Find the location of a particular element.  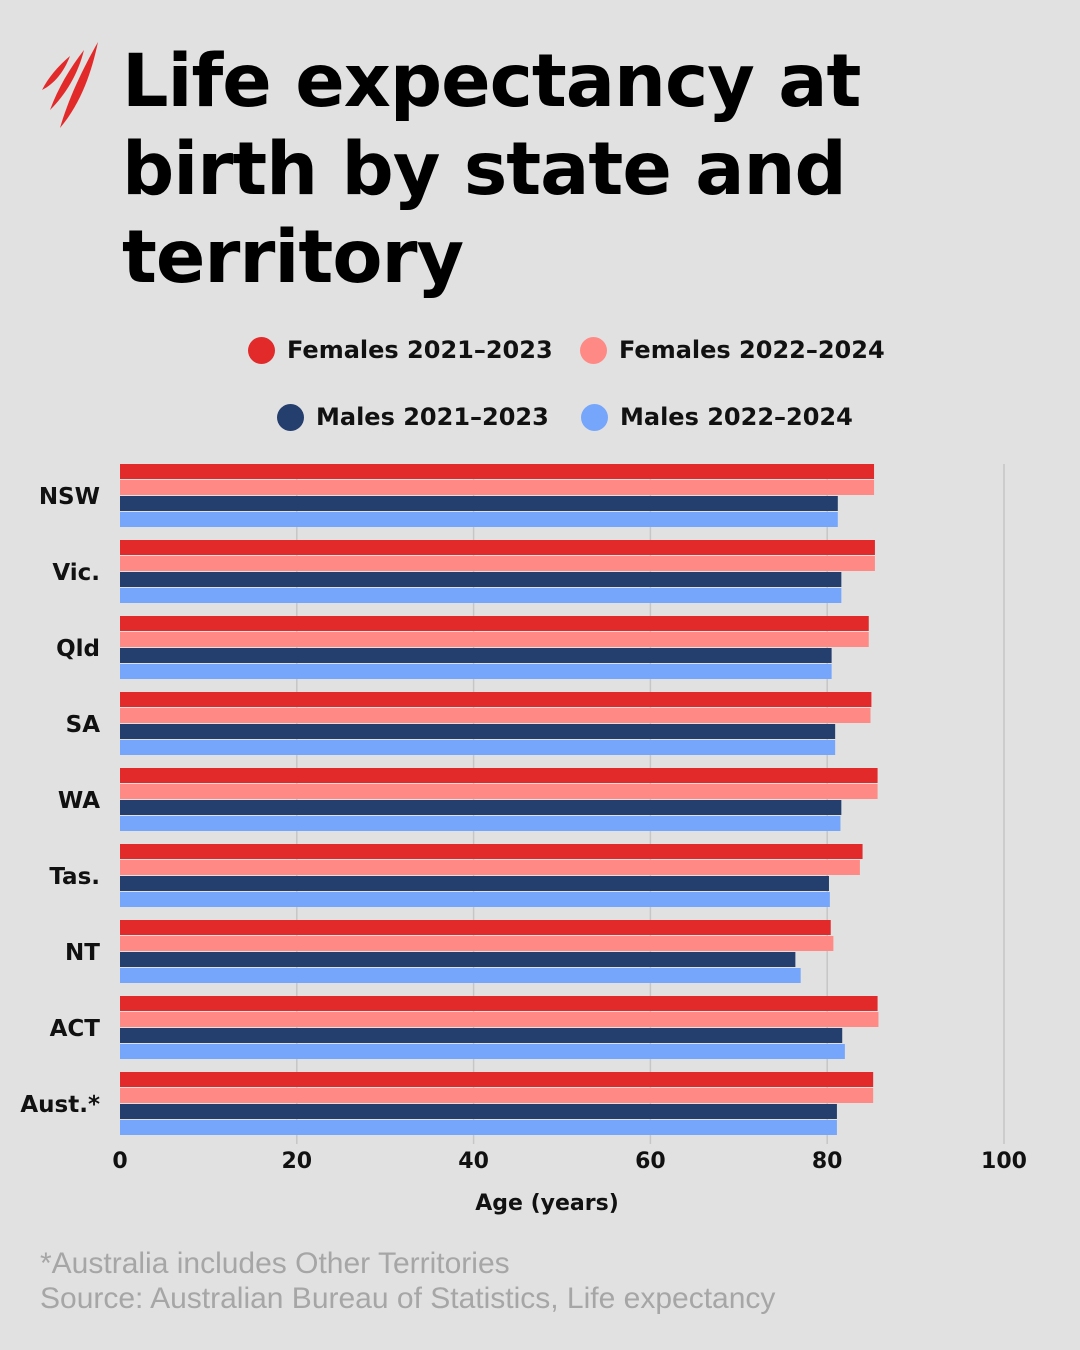

y-category-label: SA is located at coordinates (83, 725).